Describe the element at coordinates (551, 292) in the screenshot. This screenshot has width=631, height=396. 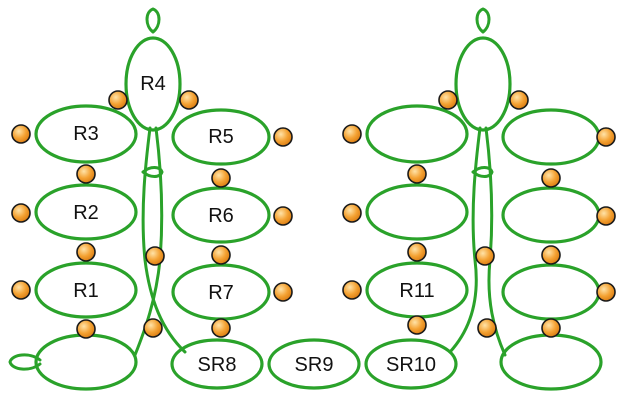
I see `ring-right-low-right` at that location.